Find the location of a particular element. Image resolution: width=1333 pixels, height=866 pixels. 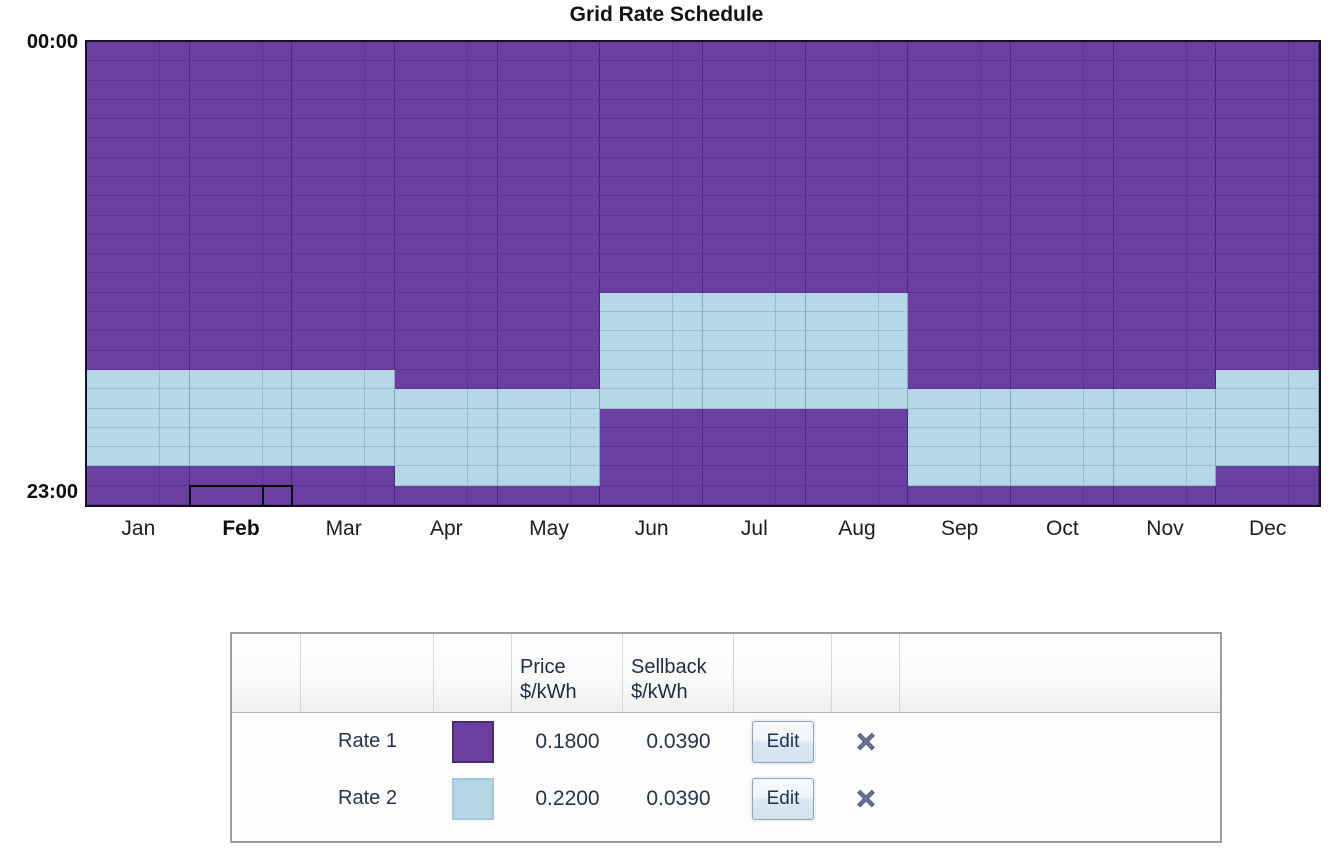

schedule-cell-jun-h10-weekend is located at coordinates (688, 244).